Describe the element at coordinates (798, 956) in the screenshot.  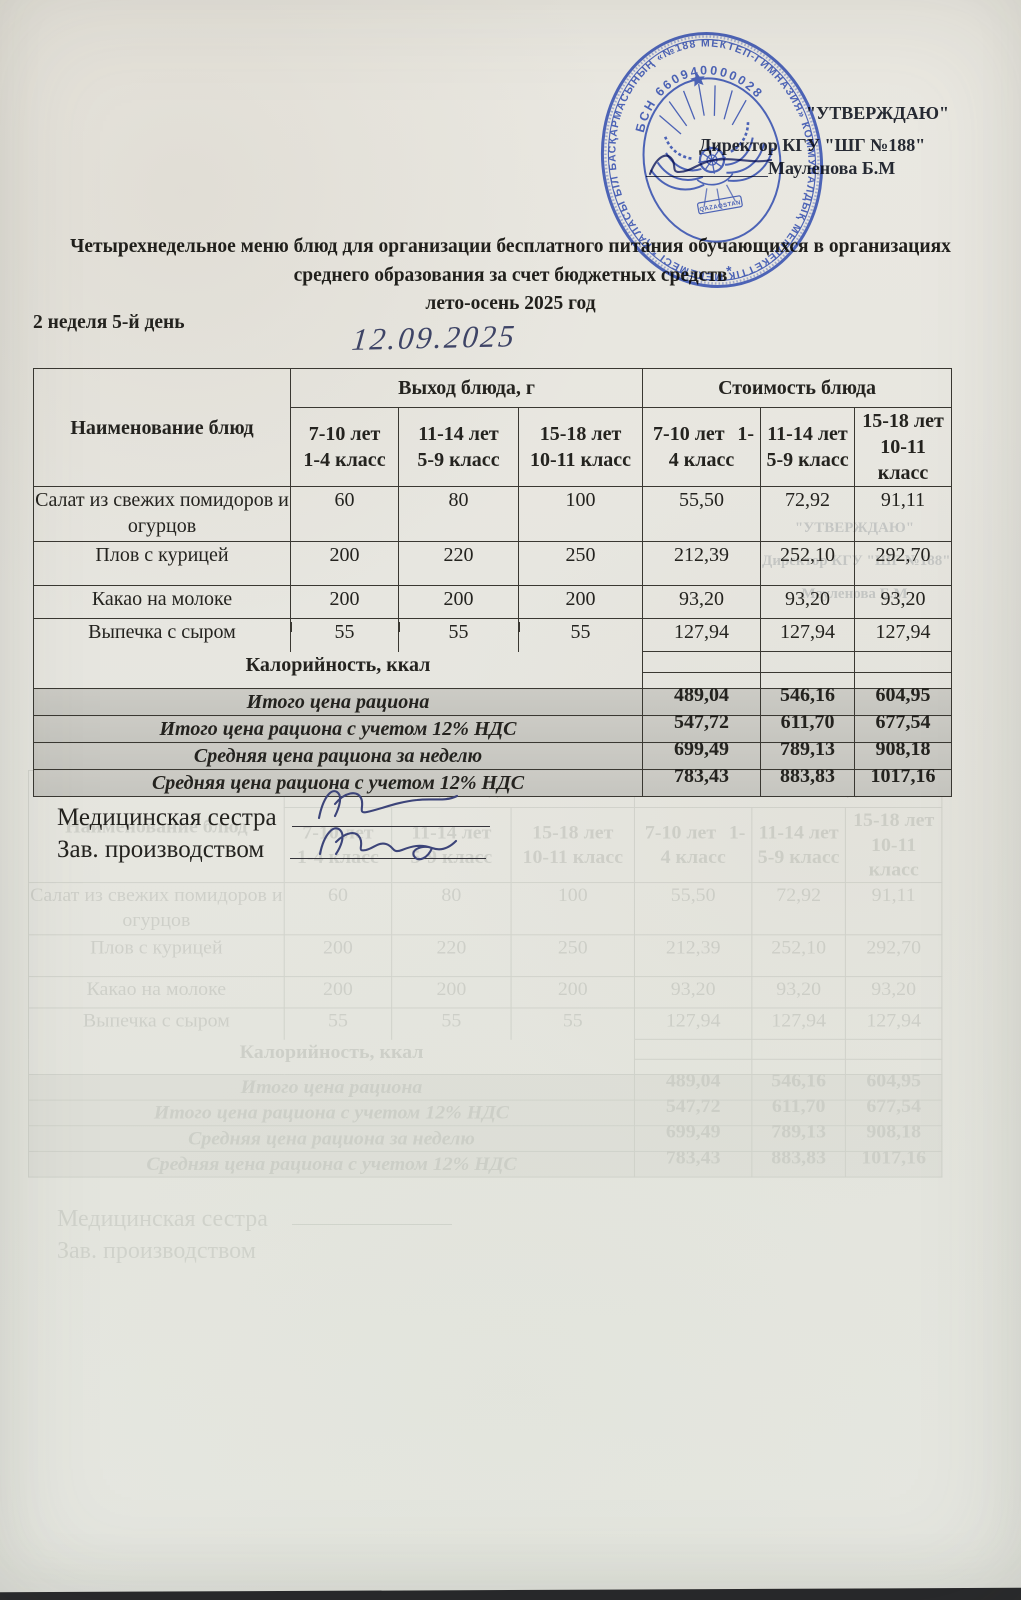
I see `cost-value: 252,10` at that location.